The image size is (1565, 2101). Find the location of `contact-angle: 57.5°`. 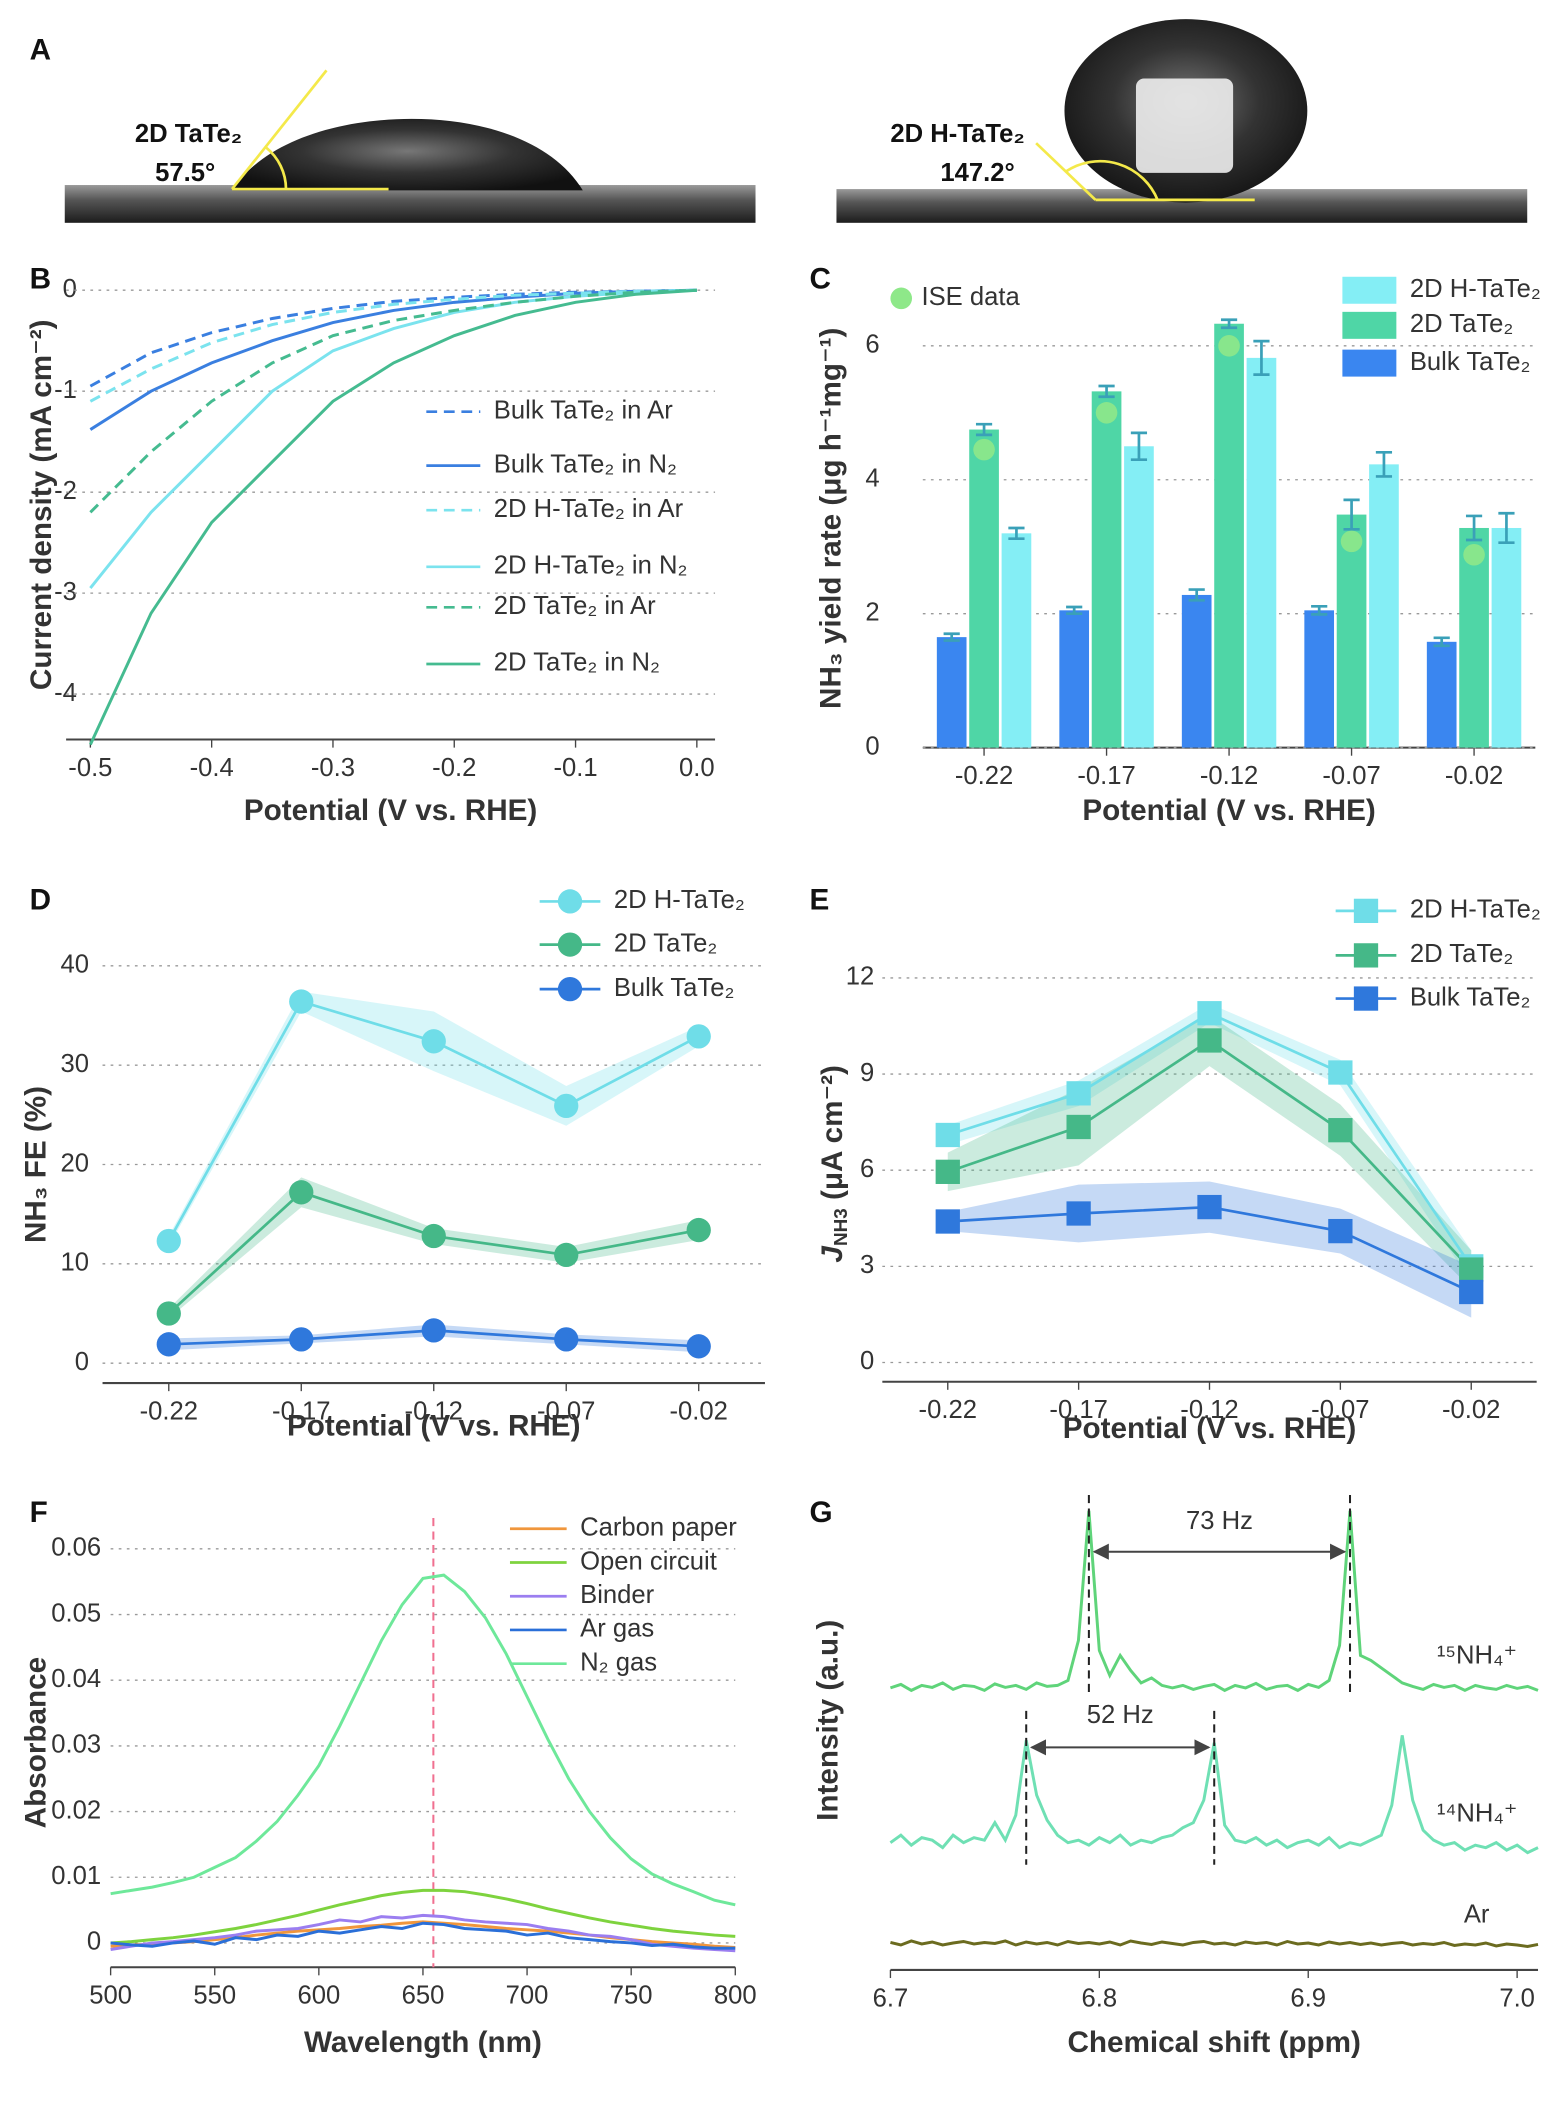

contact-angle: 57.5° is located at coordinates (185, 173).